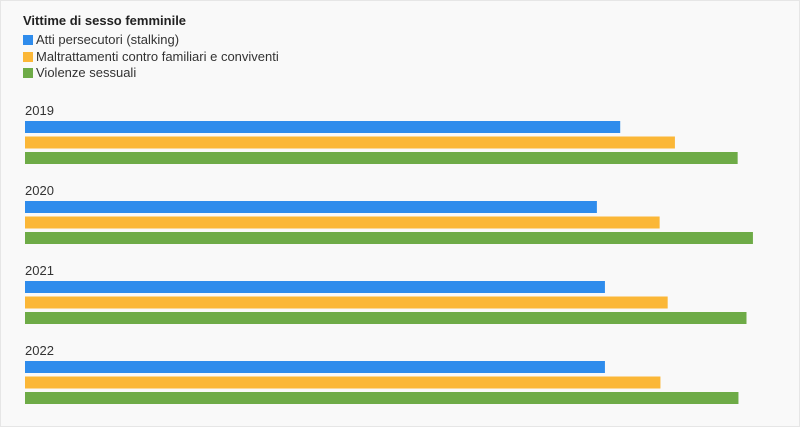  I want to click on legend-label: Violenze sessuali, so click(86, 72).